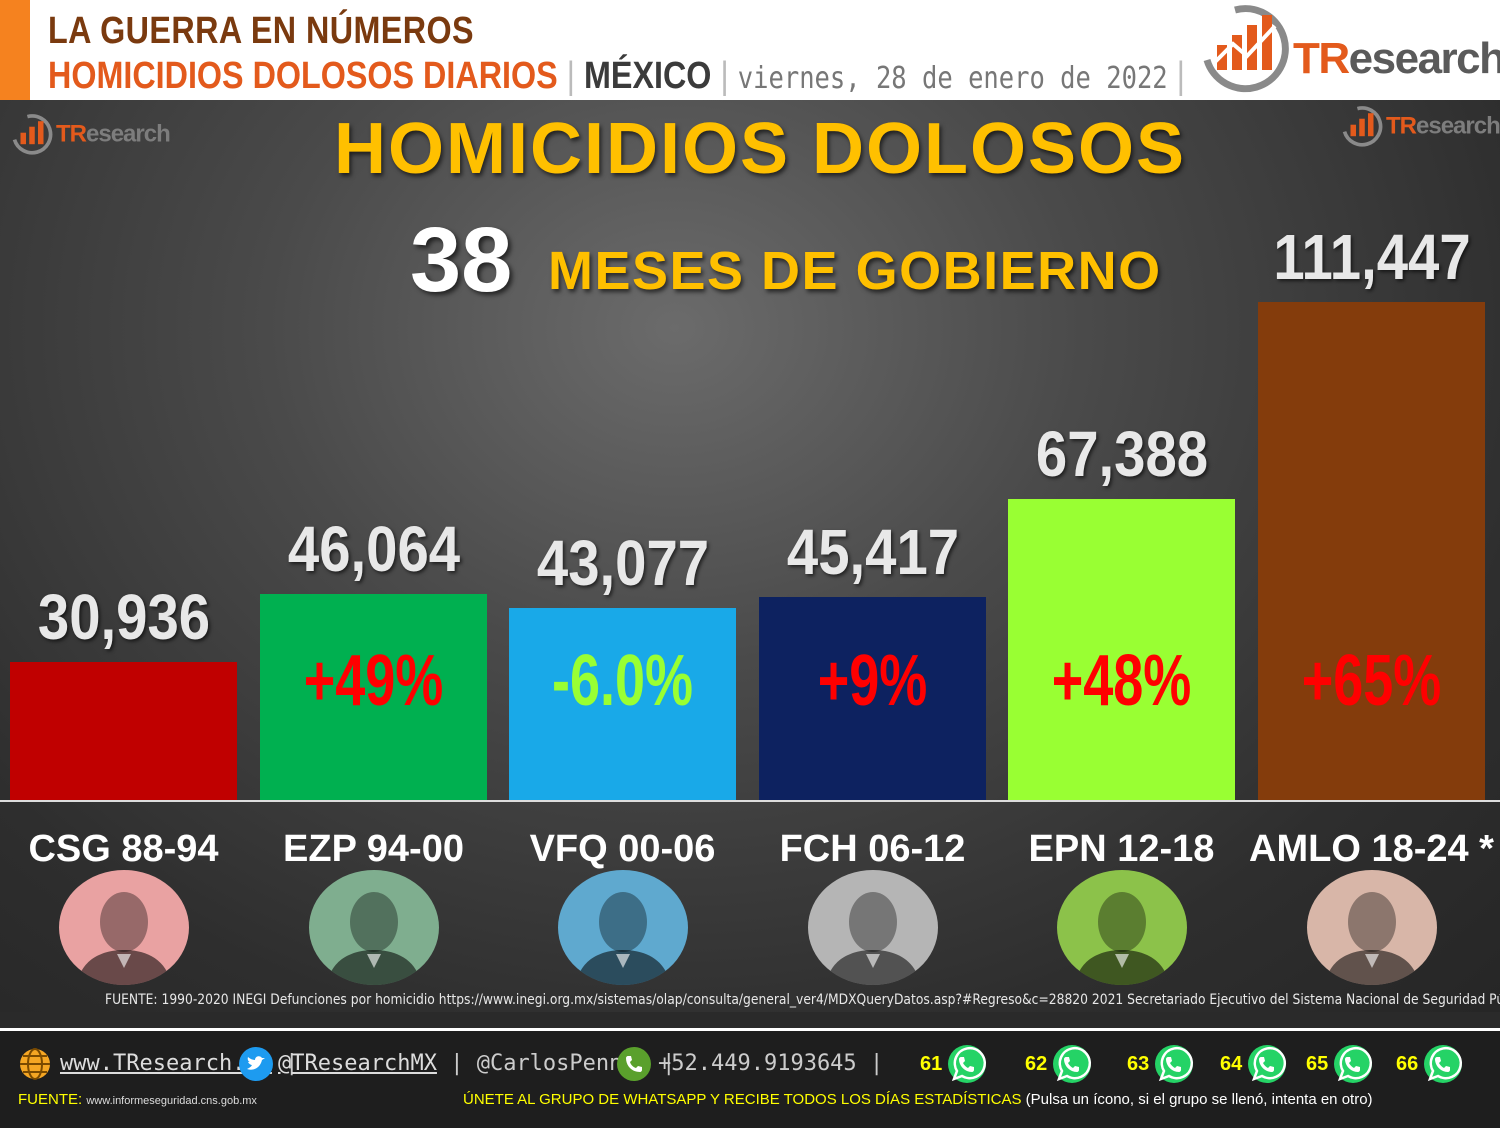 This screenshot has height=1128, width=1500. Describe the element at coordinates (373, 849) in the screenshot. I see `category-label: EZP 94-00` at that location.